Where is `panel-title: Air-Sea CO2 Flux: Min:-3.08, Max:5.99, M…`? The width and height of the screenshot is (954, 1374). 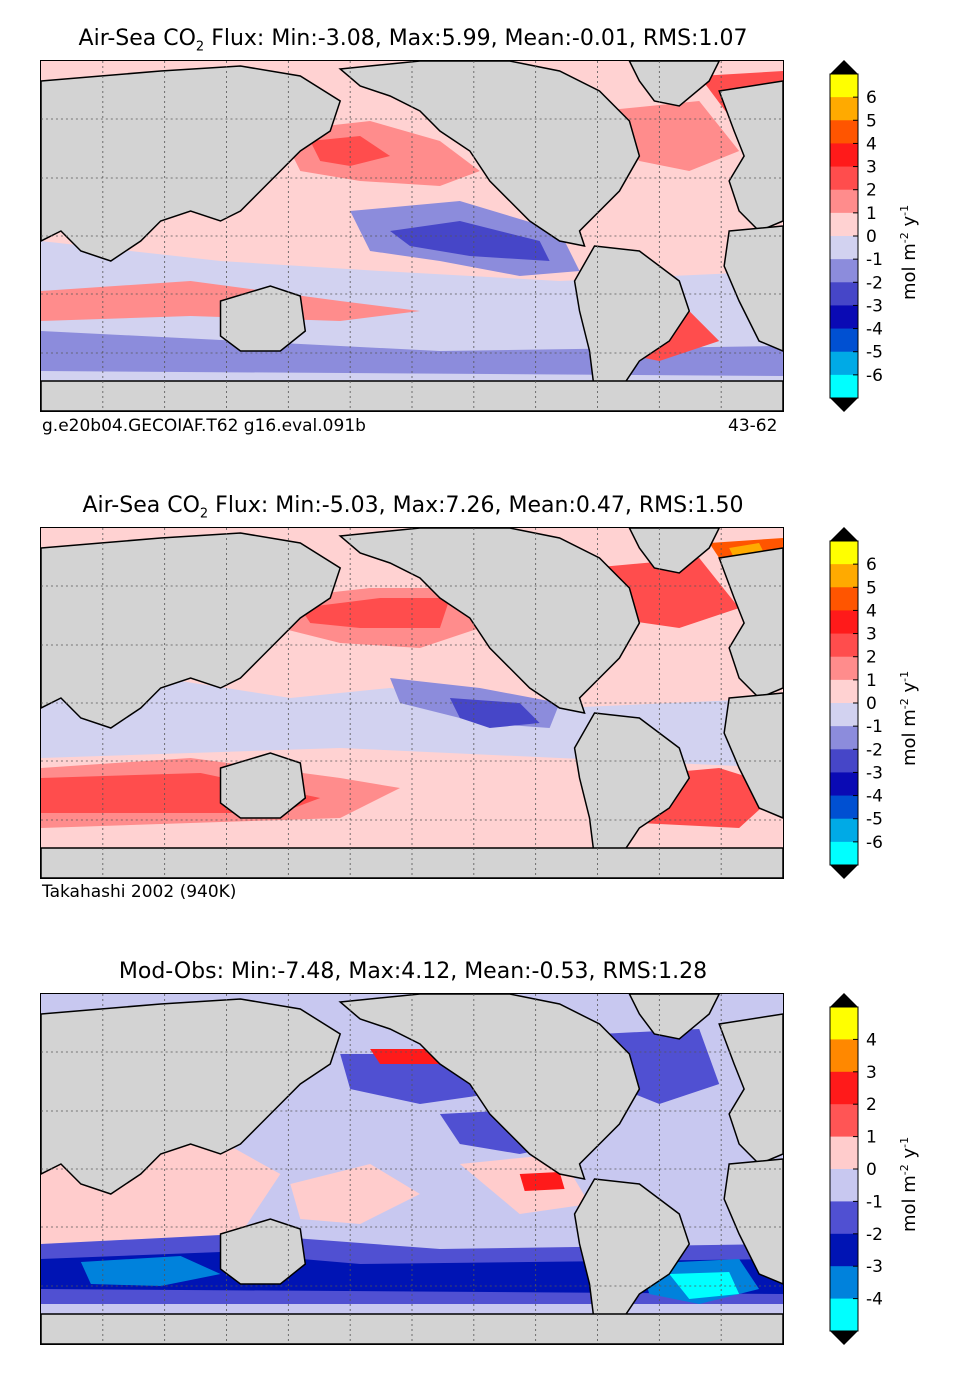
panel-title: Air-Sea CO2 Flux: Min:-3.08, Max:5.99, M… is located at coordinates (413, 40).